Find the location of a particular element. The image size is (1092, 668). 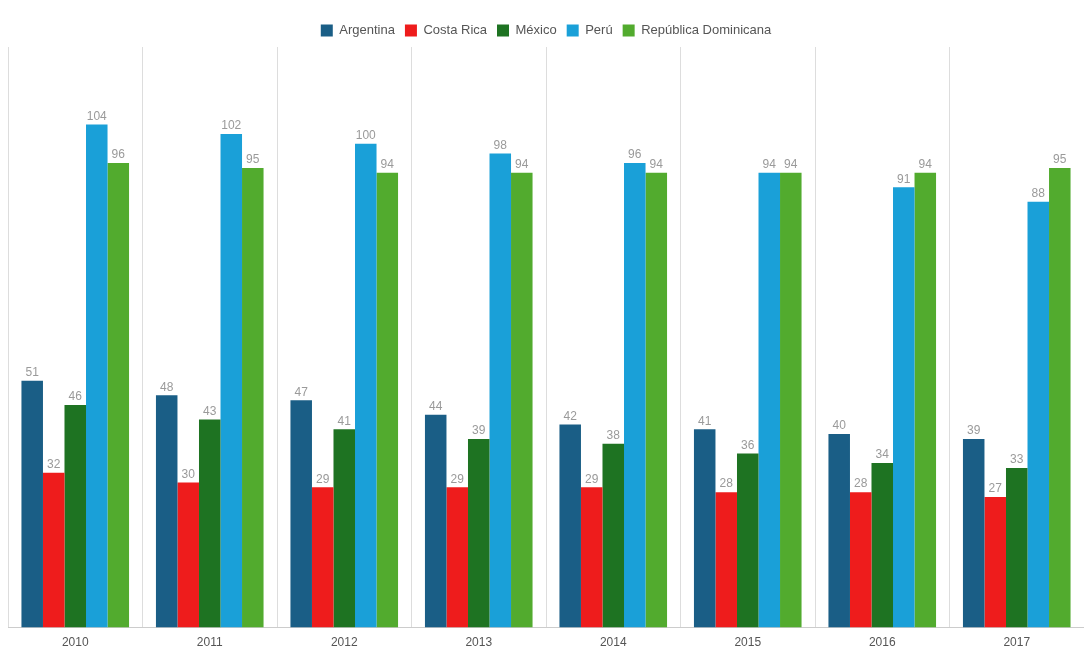

data-label: 43 is located at coordinates (210, 410).